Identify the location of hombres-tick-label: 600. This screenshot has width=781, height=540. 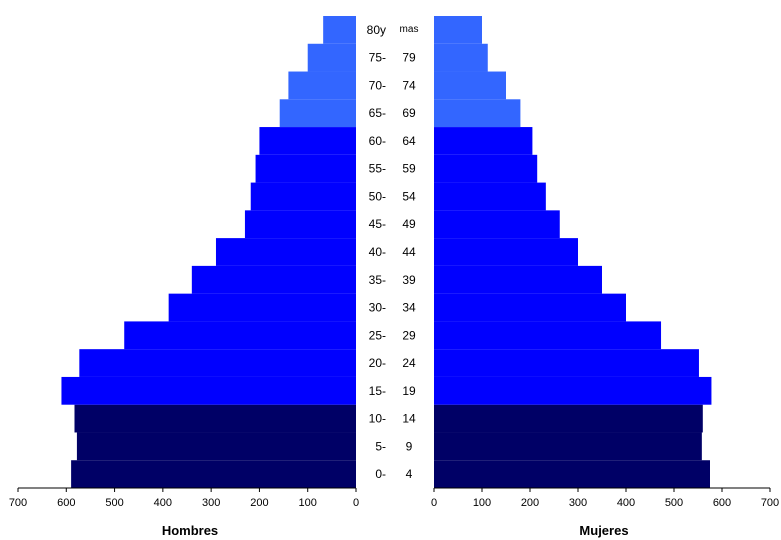
(66, 503).